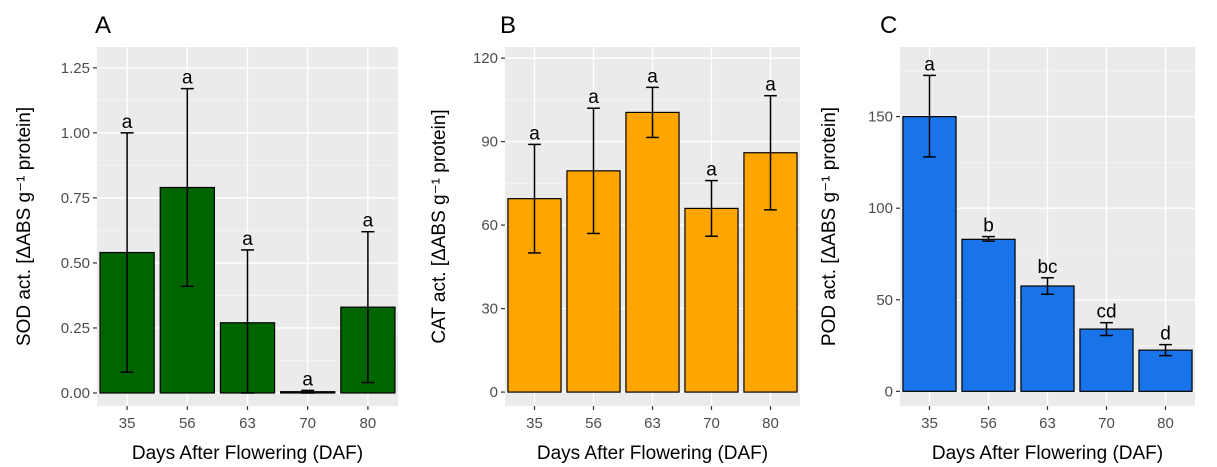 This screenshot has height=467, width=1217. I want to click on y-axis-title: SOD act. [ΔABS g⁻¹ protein], so click(24, 226).